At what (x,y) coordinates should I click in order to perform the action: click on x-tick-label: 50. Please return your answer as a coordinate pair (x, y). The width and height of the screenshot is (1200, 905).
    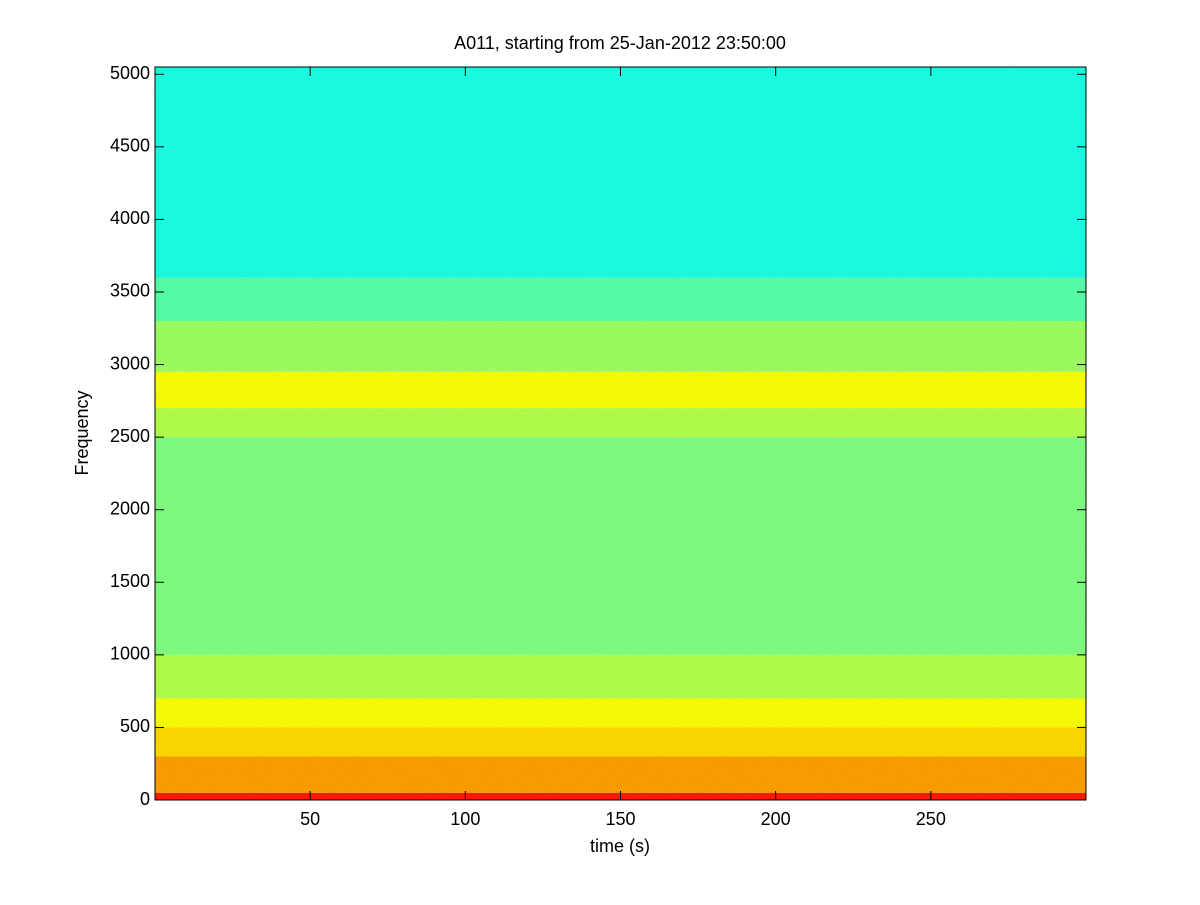
    Looking at the image, I should click on (310, 819).